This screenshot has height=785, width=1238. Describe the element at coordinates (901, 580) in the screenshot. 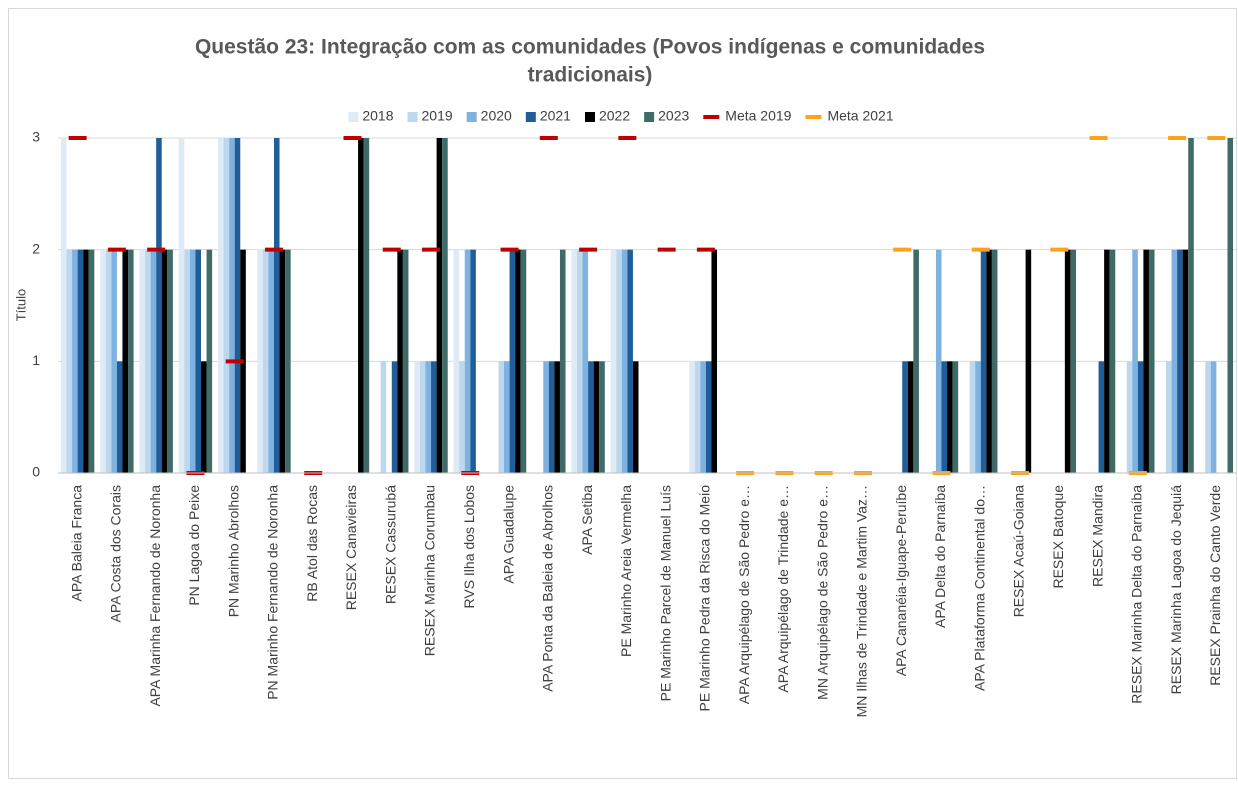

I see `x-tick-label: APA Cananéia-Iguape-Peruíbe` at that location.